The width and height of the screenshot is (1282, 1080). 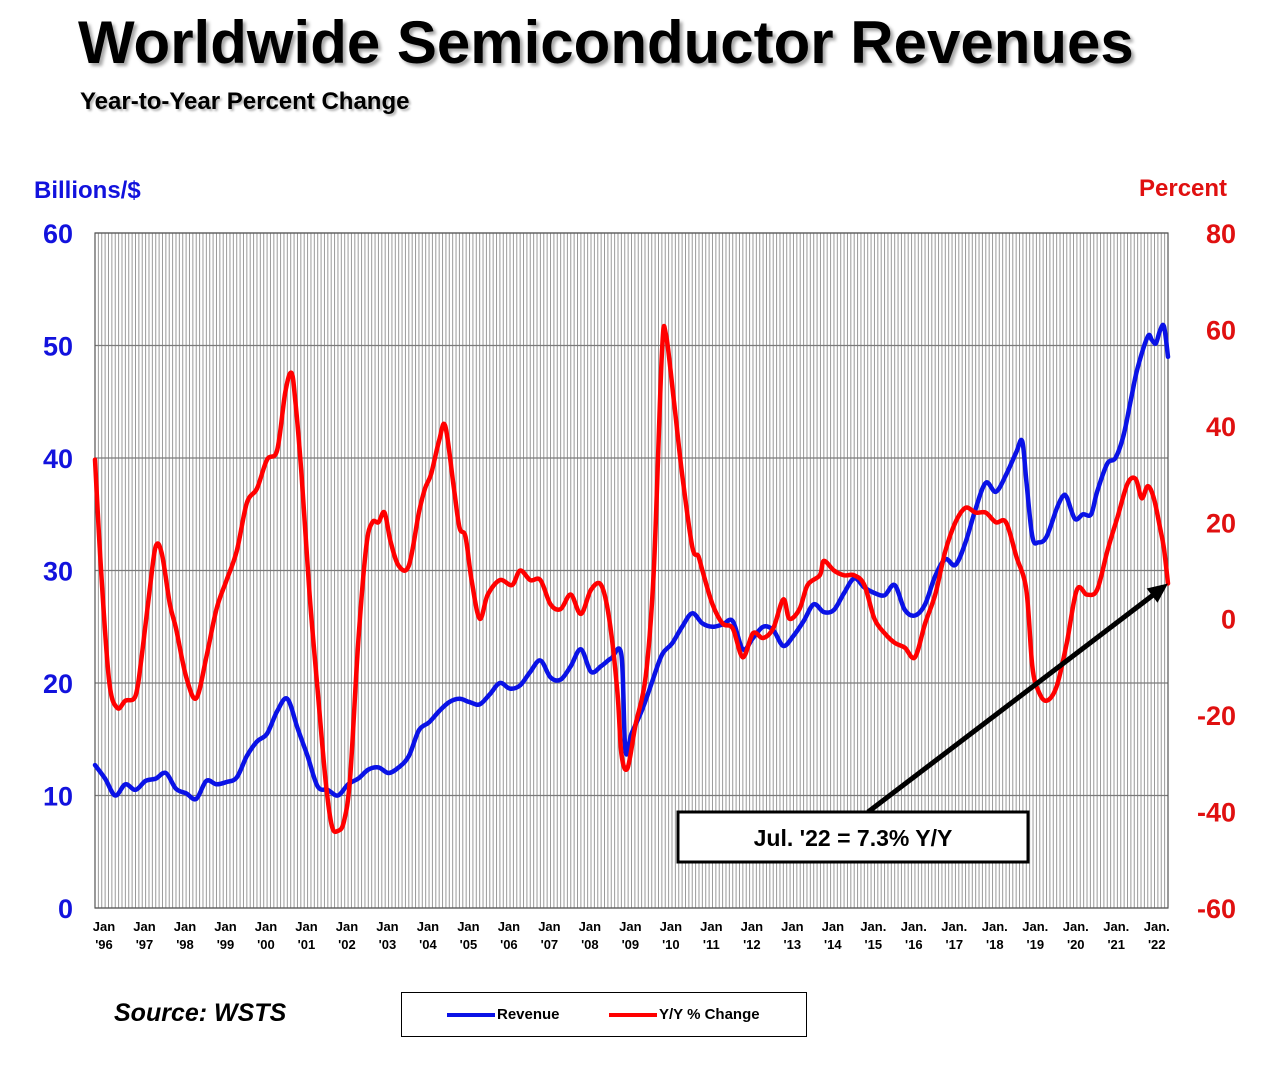 I want to click on annotation-label: Jul. '22 = 7.3% Y/Y, so click(x=853, y=838).